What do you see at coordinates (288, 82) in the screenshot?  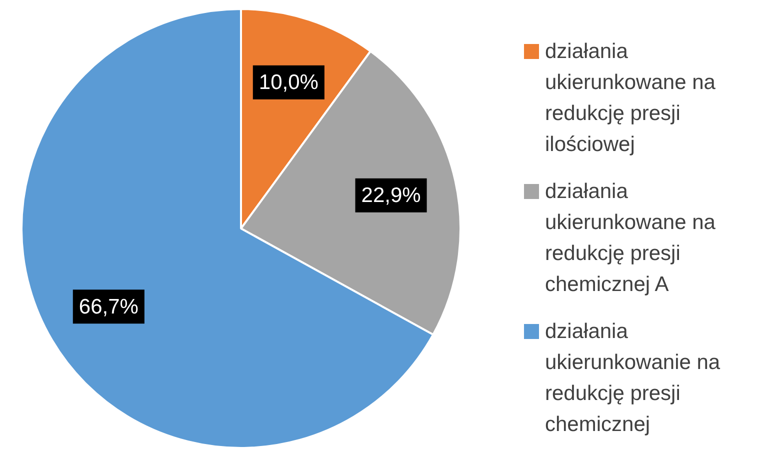 I see `data-label: 10,0%` at bounding box center [288, 82].